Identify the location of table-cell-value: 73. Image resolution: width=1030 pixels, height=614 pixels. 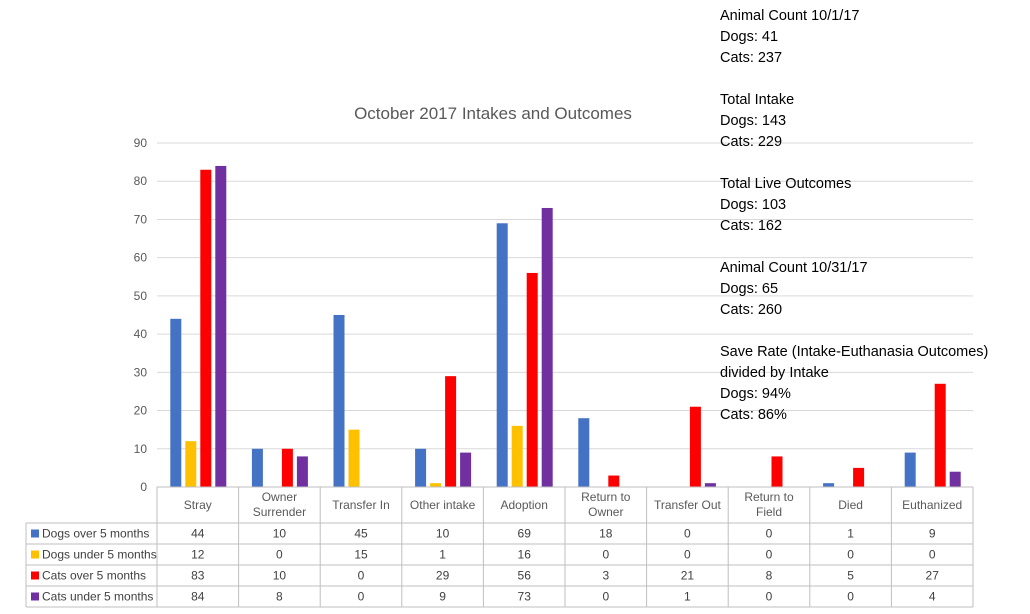
(525, 597).